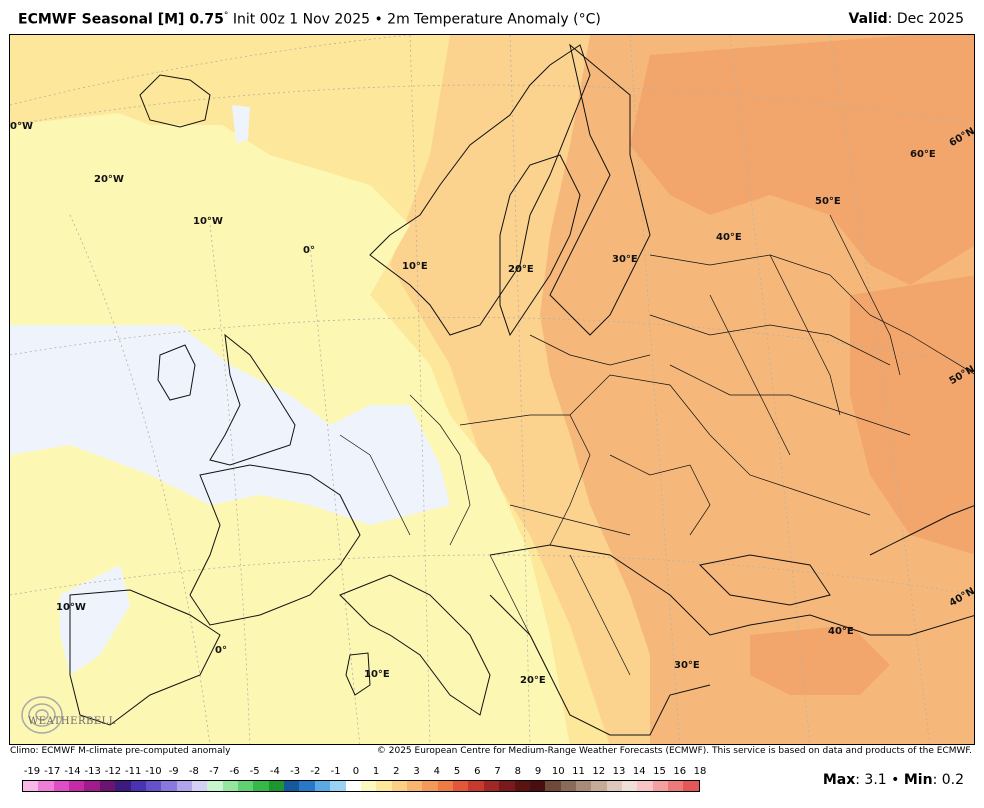  What do you see at coordinates (72, 721) in the screenshot?
I see `weatherbell-logo-text: WEATHERBELL` at bounding box center [72, 721].